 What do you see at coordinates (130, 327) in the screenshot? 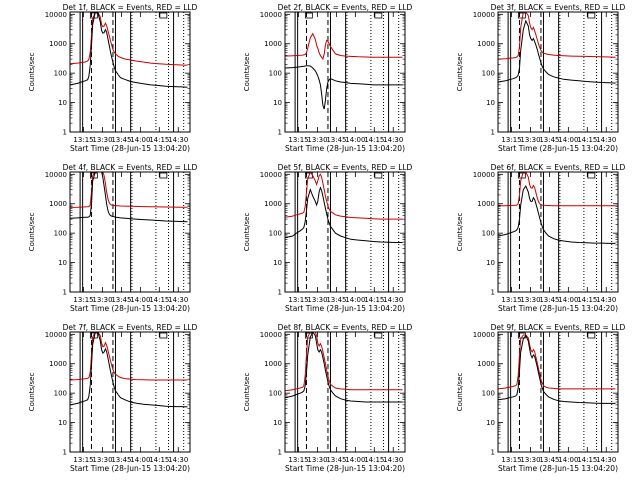
I see `panel-title: Det 7f, BLACK = Events, RED = LLD` at bounding box center [130, 327].